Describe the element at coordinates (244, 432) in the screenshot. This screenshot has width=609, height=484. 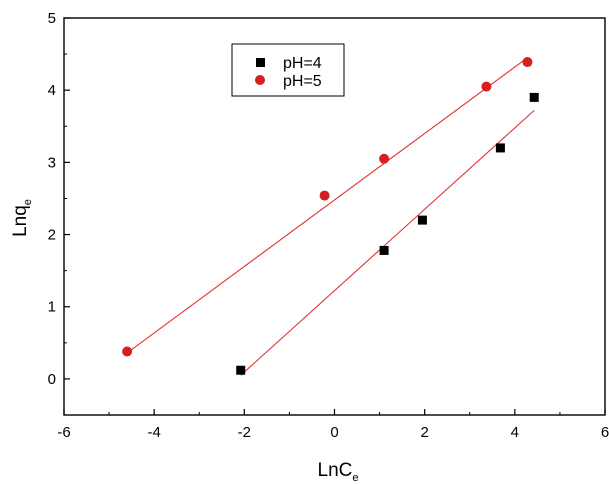
I see `x-tick-label: -2` at that location.